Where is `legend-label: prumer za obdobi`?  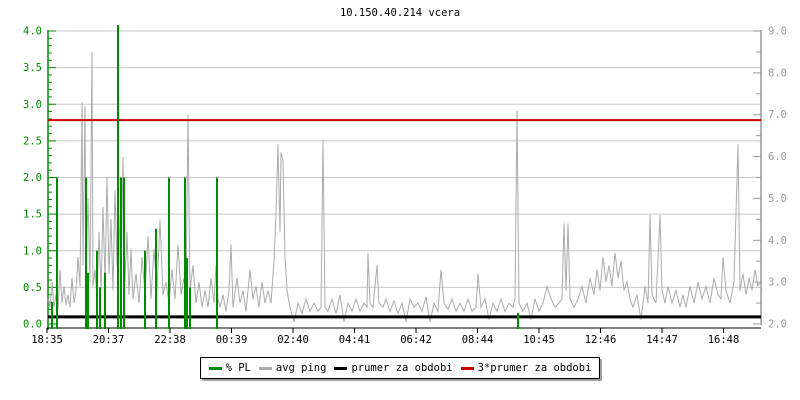 legend-label: prumer za obdobi is located at coordinates (402, 368).